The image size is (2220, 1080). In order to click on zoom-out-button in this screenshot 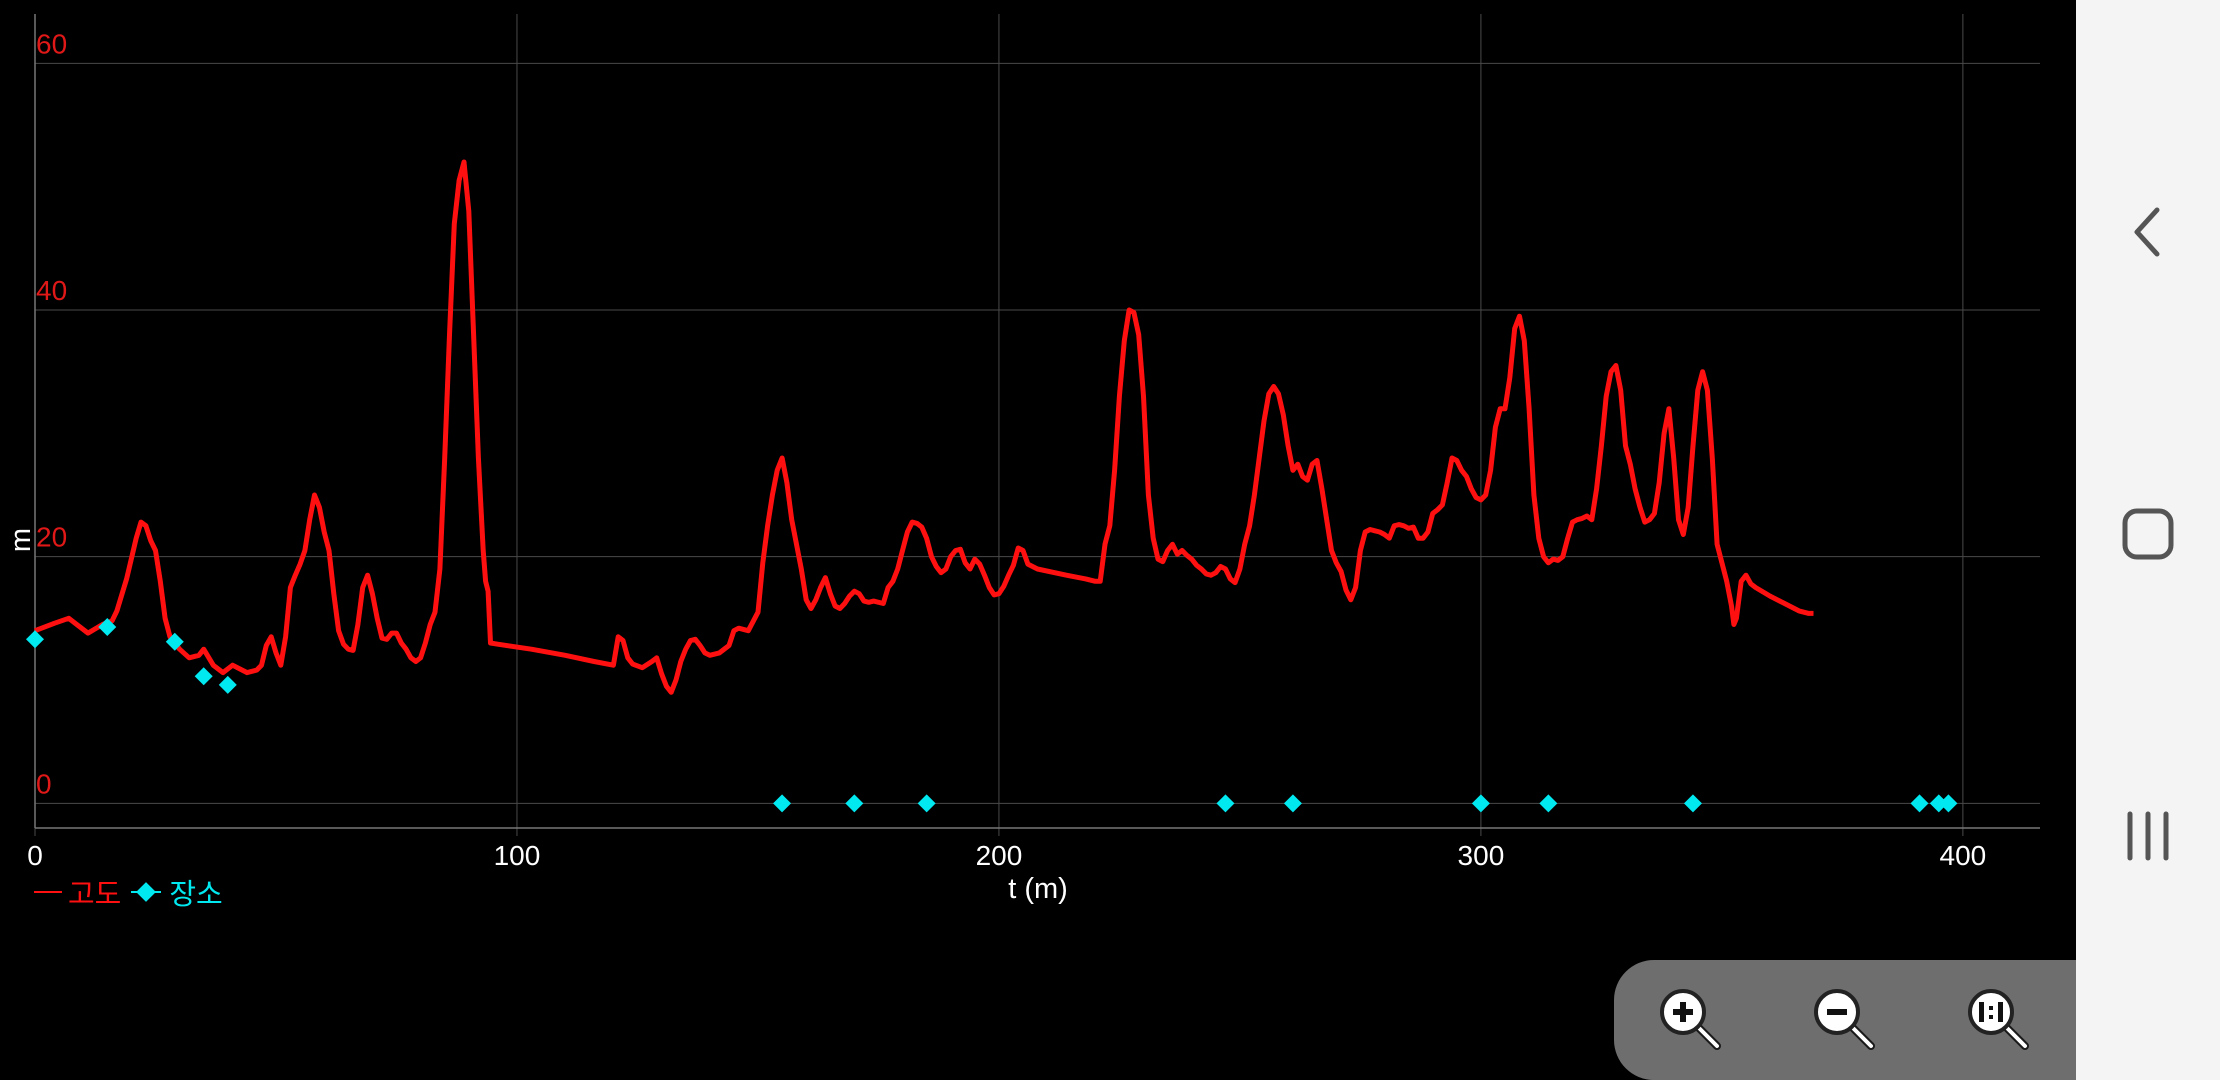, I will do `click(1845, 1020)`.